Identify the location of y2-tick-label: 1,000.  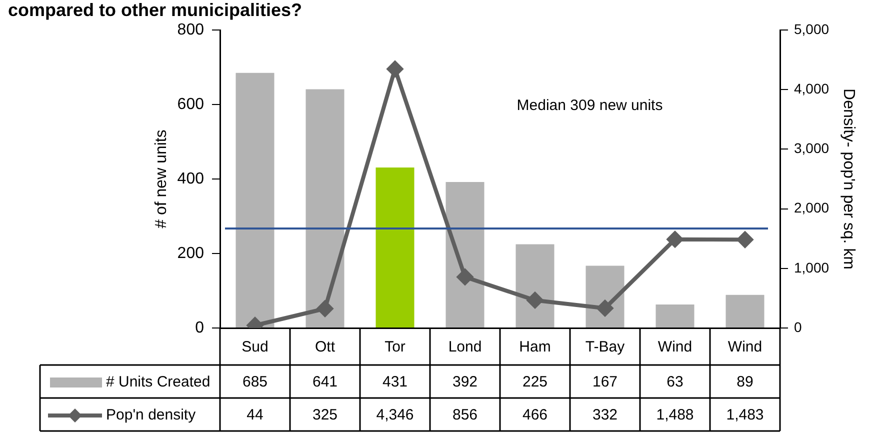
(812, 267).